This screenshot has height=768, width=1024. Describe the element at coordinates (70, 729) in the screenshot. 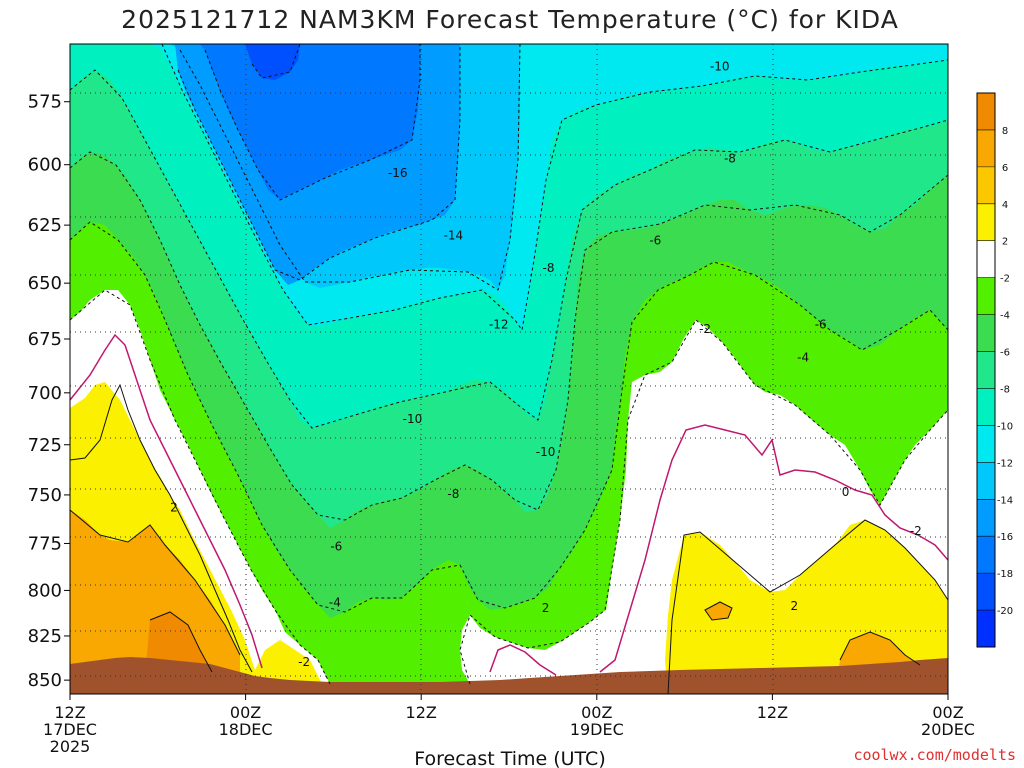

I see `x-tick-label: 17DEC` at that location.